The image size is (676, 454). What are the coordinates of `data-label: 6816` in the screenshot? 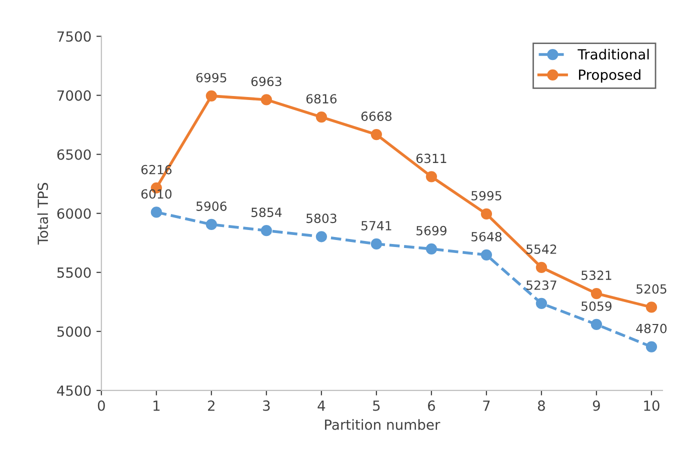 It's located at (321, 99).